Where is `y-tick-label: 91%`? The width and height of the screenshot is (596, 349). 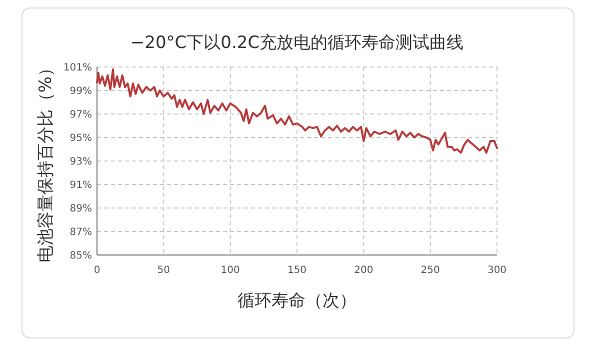 y-tick-label: 91% is located at coordinates (81, 185).